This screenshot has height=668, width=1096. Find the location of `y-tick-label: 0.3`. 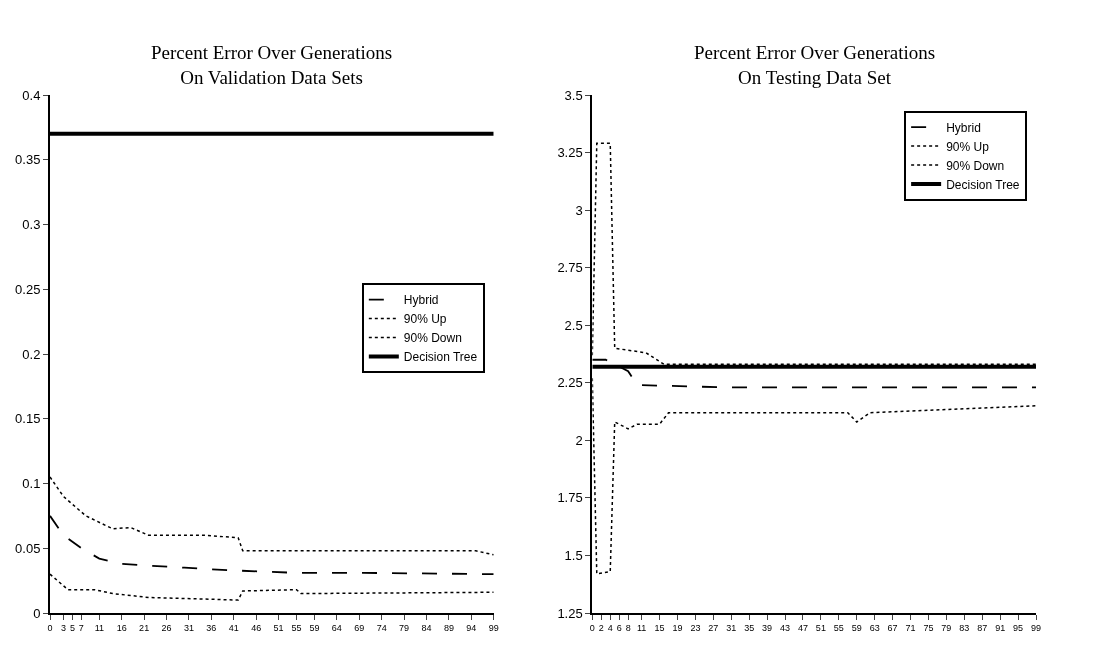

y-tick-label: 0.3 is located at coordinates (31, 225).